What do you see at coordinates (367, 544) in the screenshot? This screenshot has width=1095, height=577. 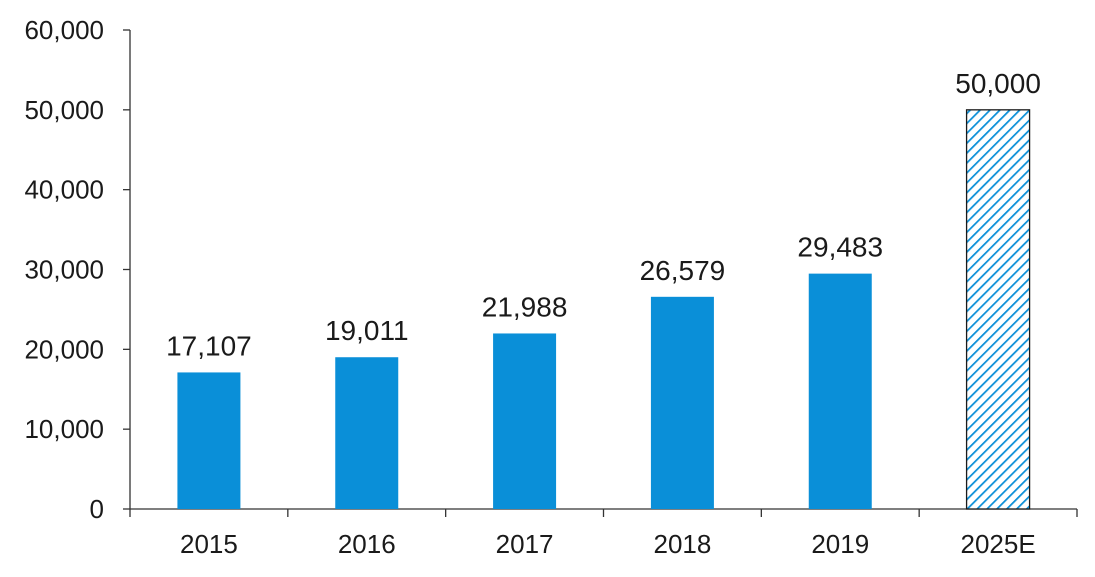 I see `x-tick-label: 2016` at bounding box center [367, 544].